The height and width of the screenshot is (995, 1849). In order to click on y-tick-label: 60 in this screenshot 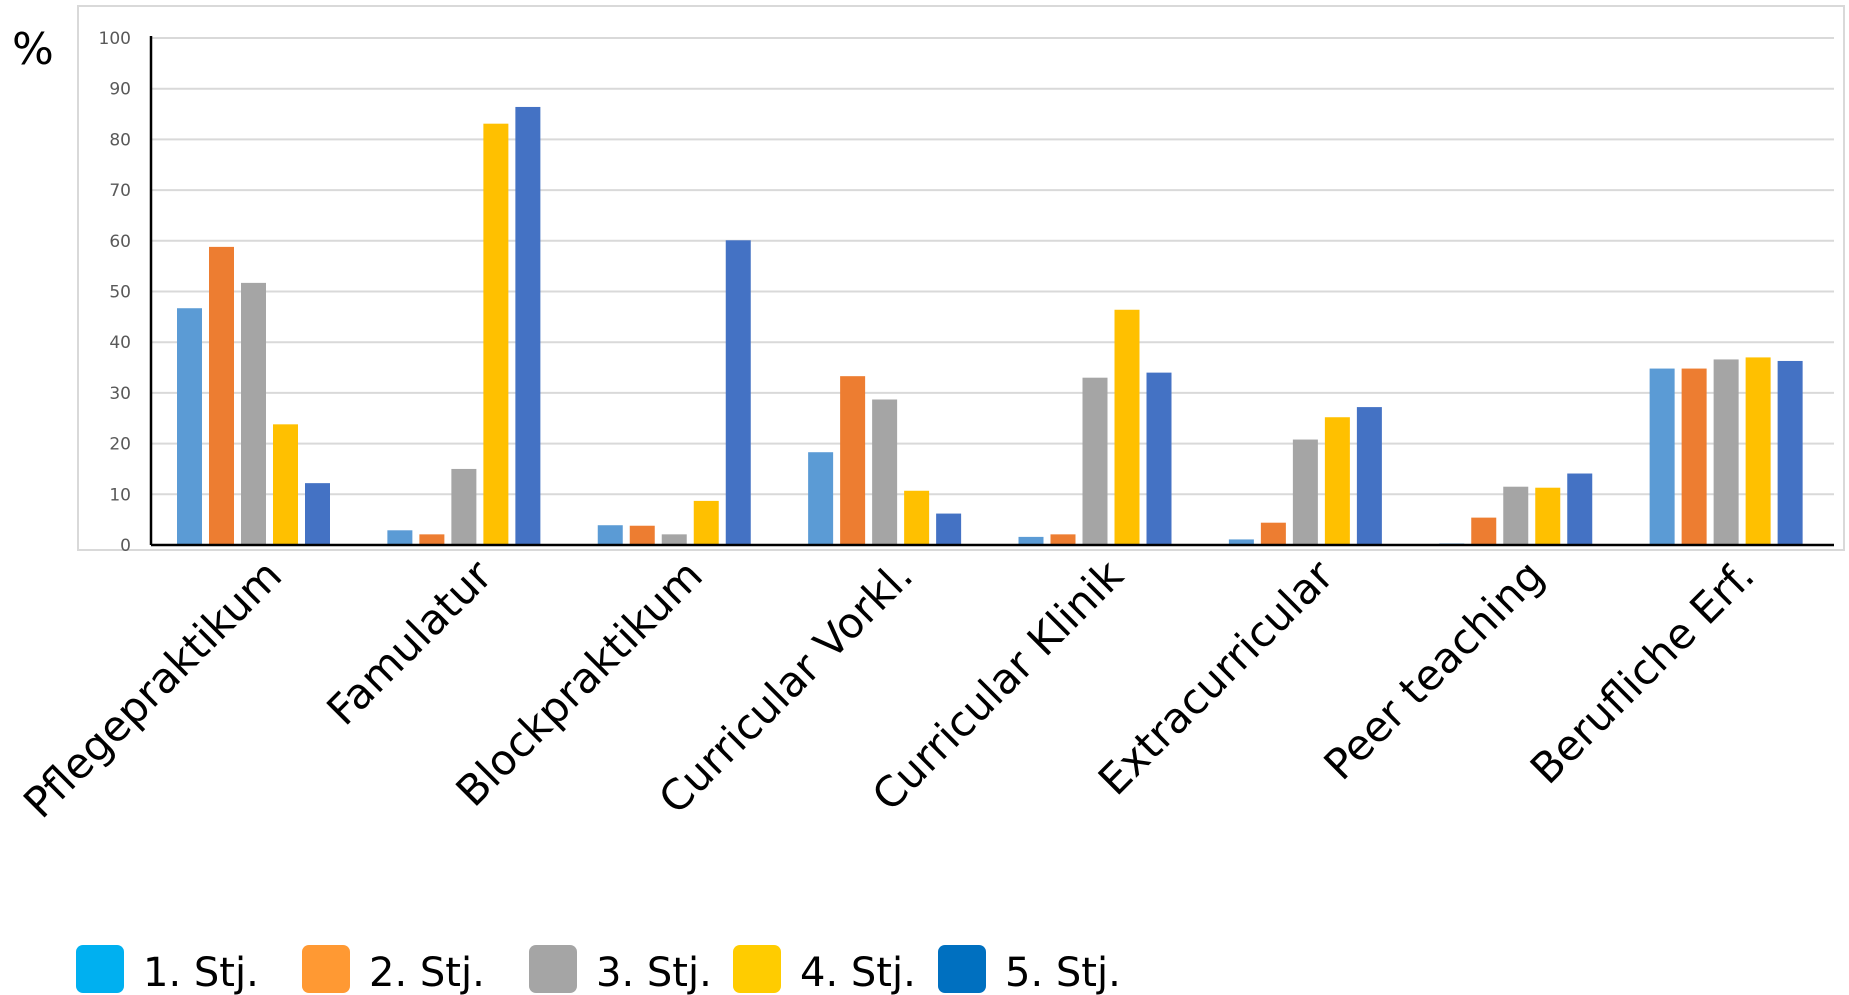, I will do `click(120, 242)`.